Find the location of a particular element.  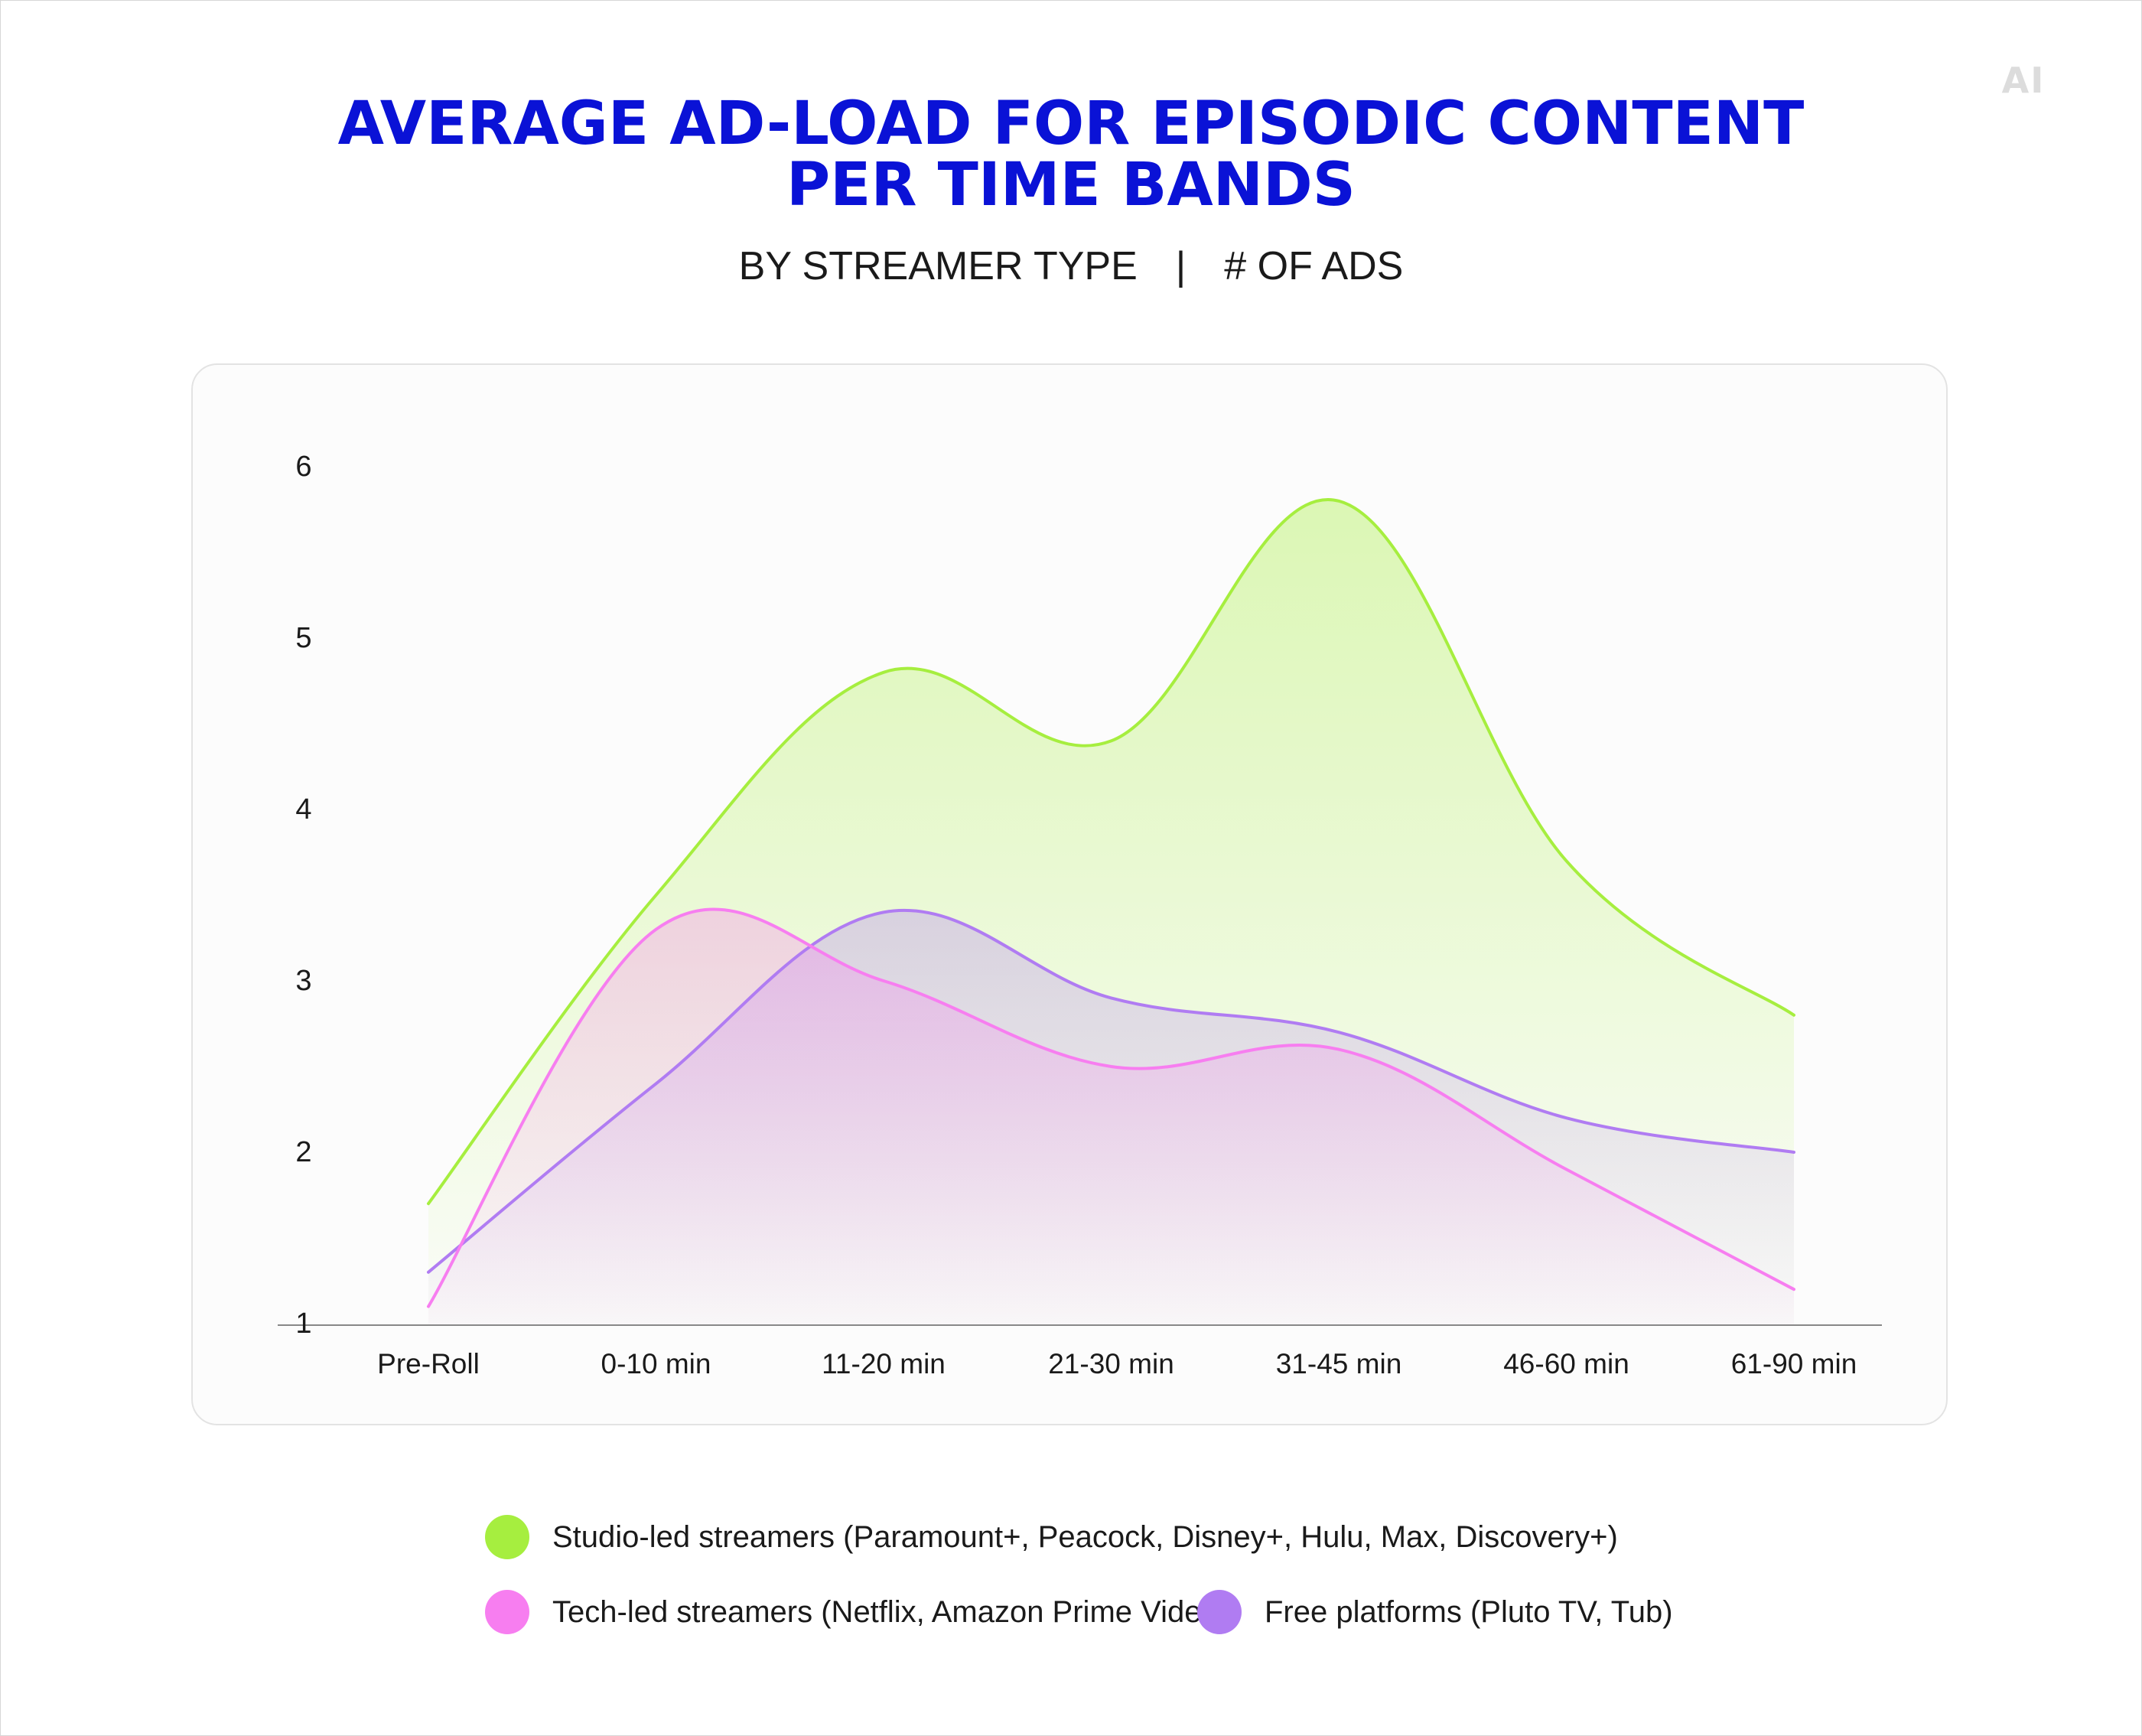

x-tick-label: 21-30 min is located at coordinates (1111, 1363).